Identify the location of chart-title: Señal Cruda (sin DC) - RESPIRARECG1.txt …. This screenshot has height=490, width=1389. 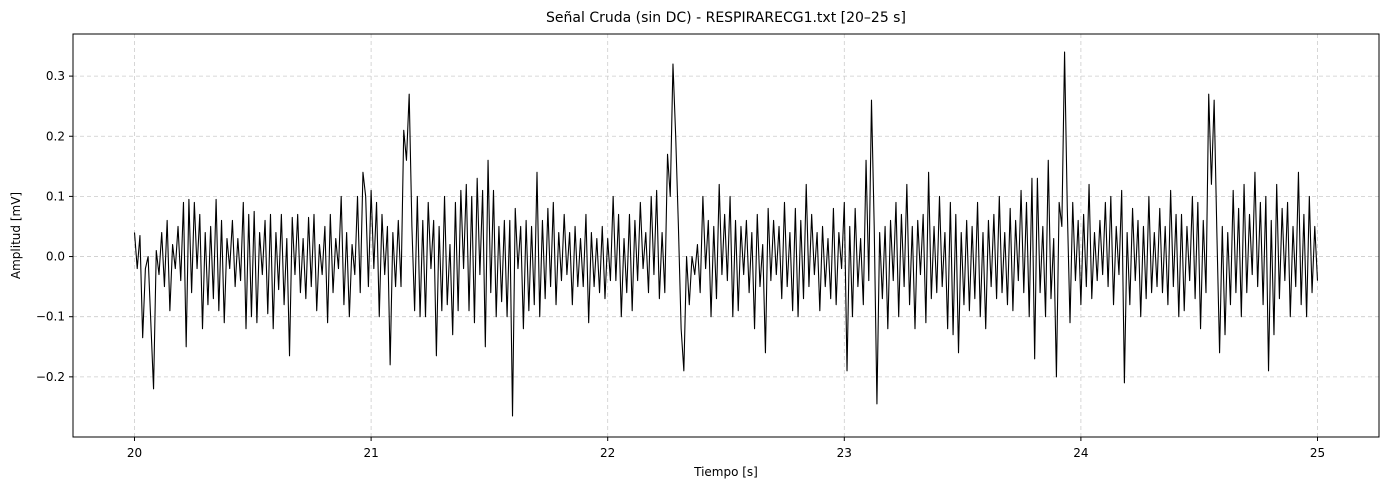
(726, 18).